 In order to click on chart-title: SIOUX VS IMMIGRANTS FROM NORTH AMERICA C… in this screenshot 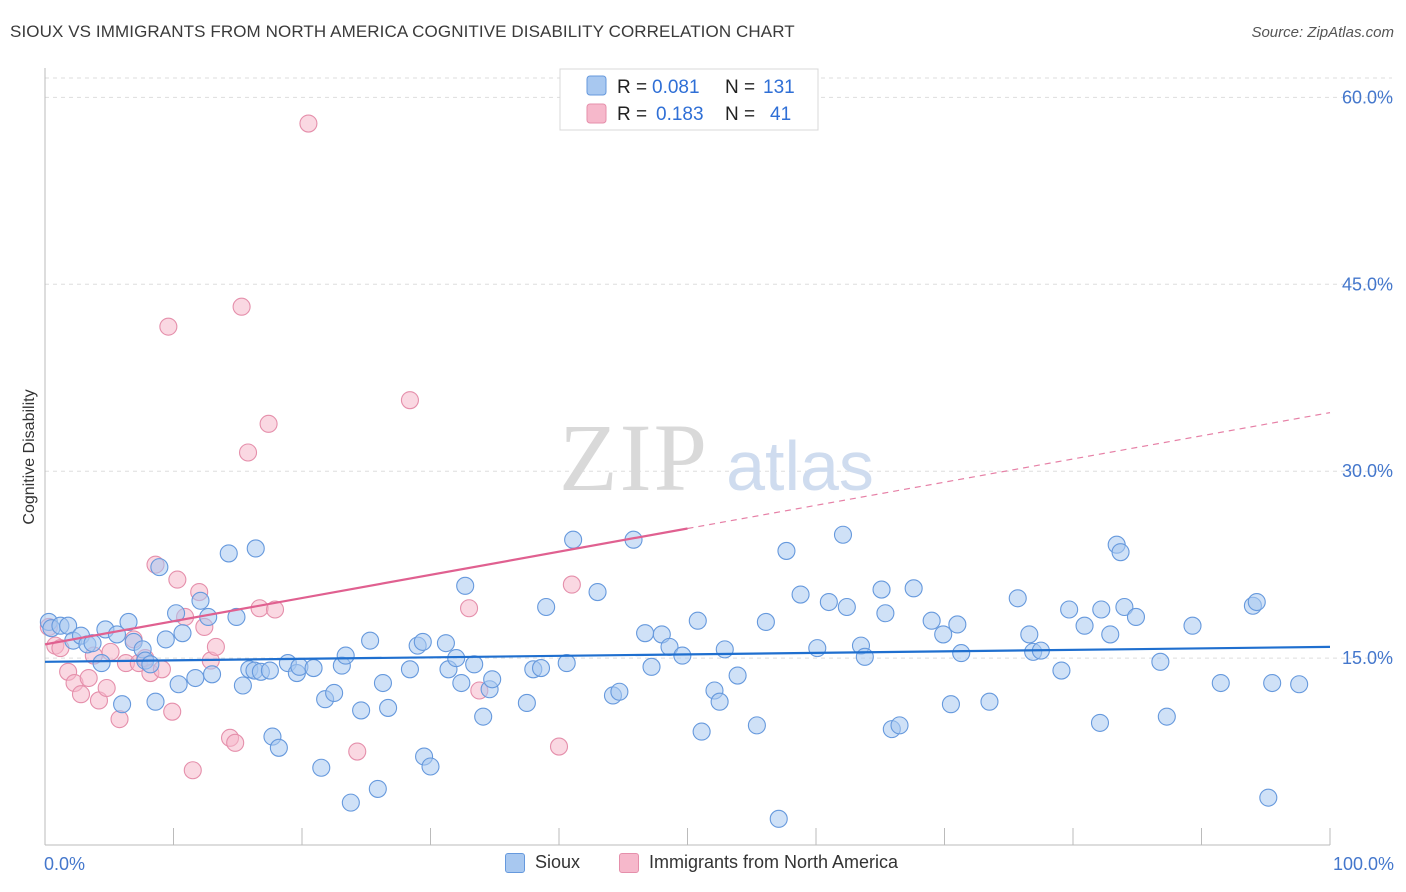, I will do `click(402, 31)`.